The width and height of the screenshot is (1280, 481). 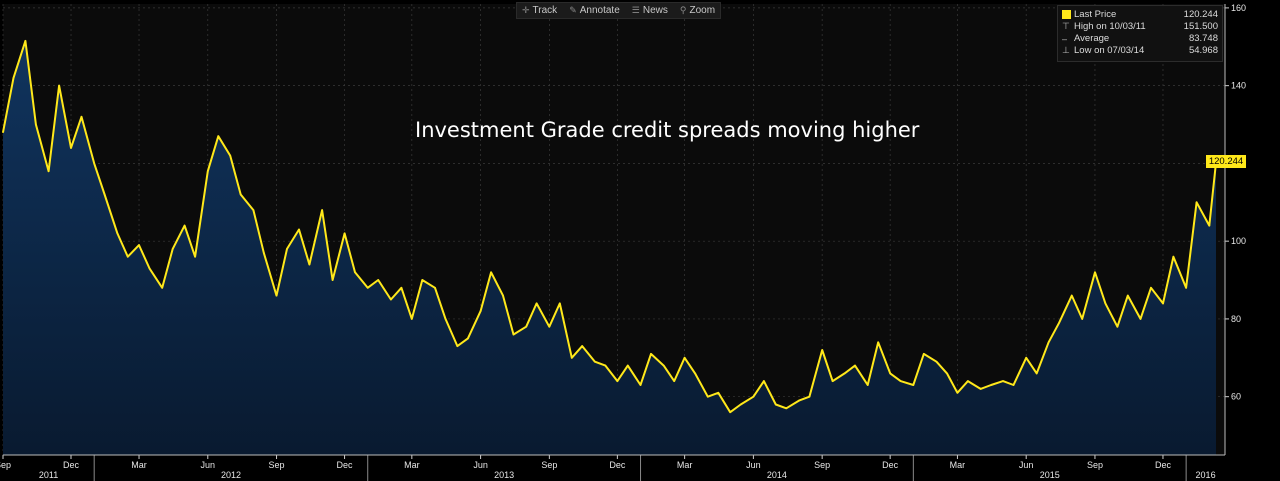 What do you see at coordinates (1200, 26) in the screenshot?
I see `legend-high-value: 151.500` at bounding box center [1200, 26].